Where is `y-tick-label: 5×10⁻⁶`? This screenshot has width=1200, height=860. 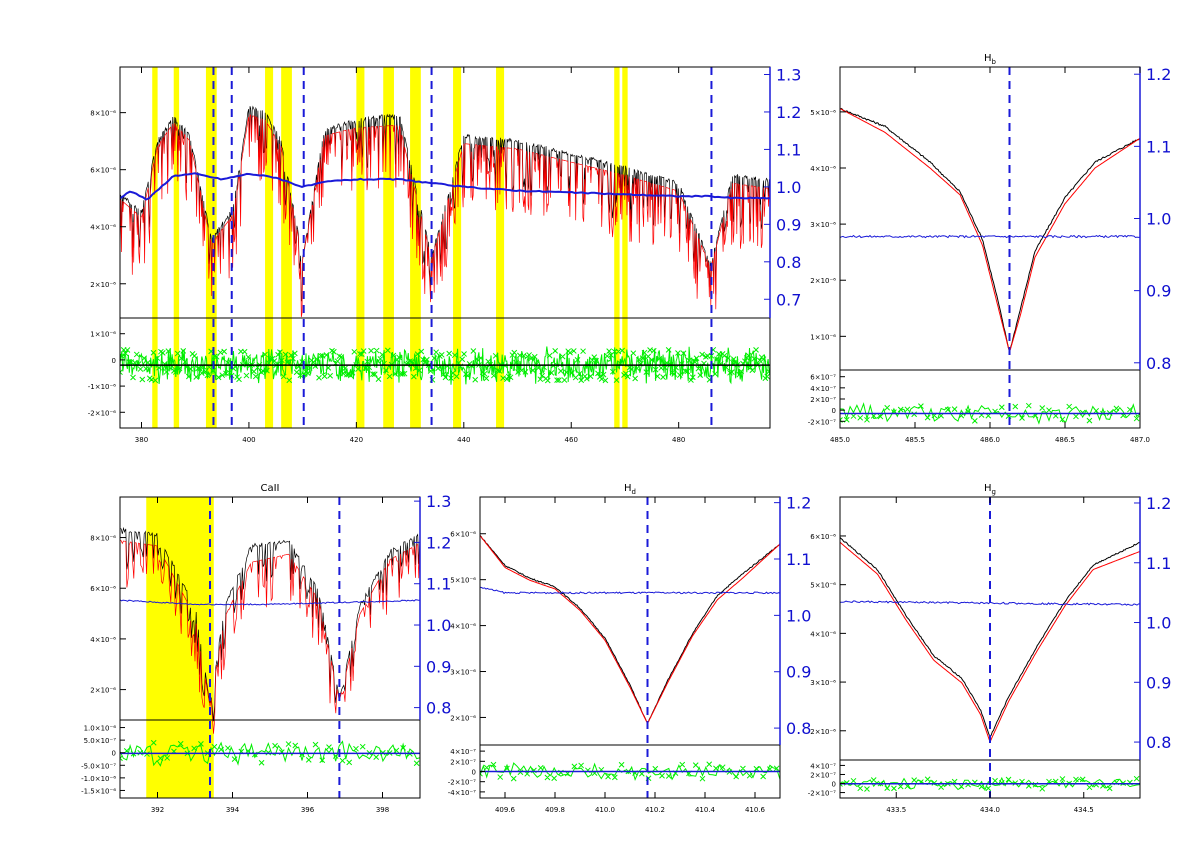 y-tick-label: 5×10⁻⁶ is located at coordinates (463, 581).